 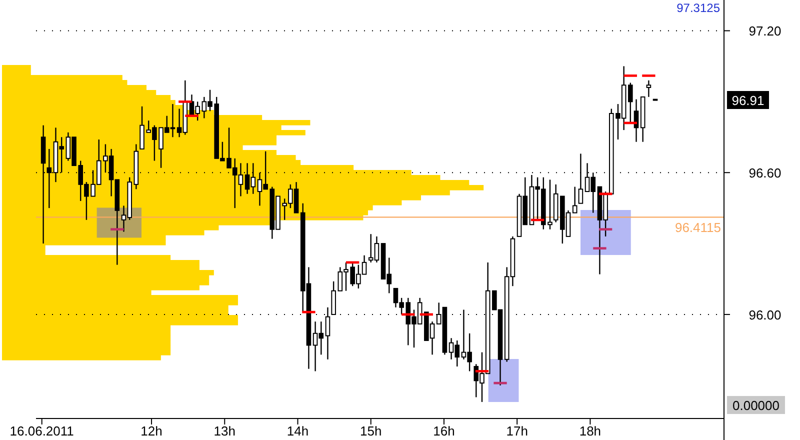 What do you see at coordinates (765, 173) in the screenshot?
I see `y-tick-label: 96.60` at bounding box center [765, 173].